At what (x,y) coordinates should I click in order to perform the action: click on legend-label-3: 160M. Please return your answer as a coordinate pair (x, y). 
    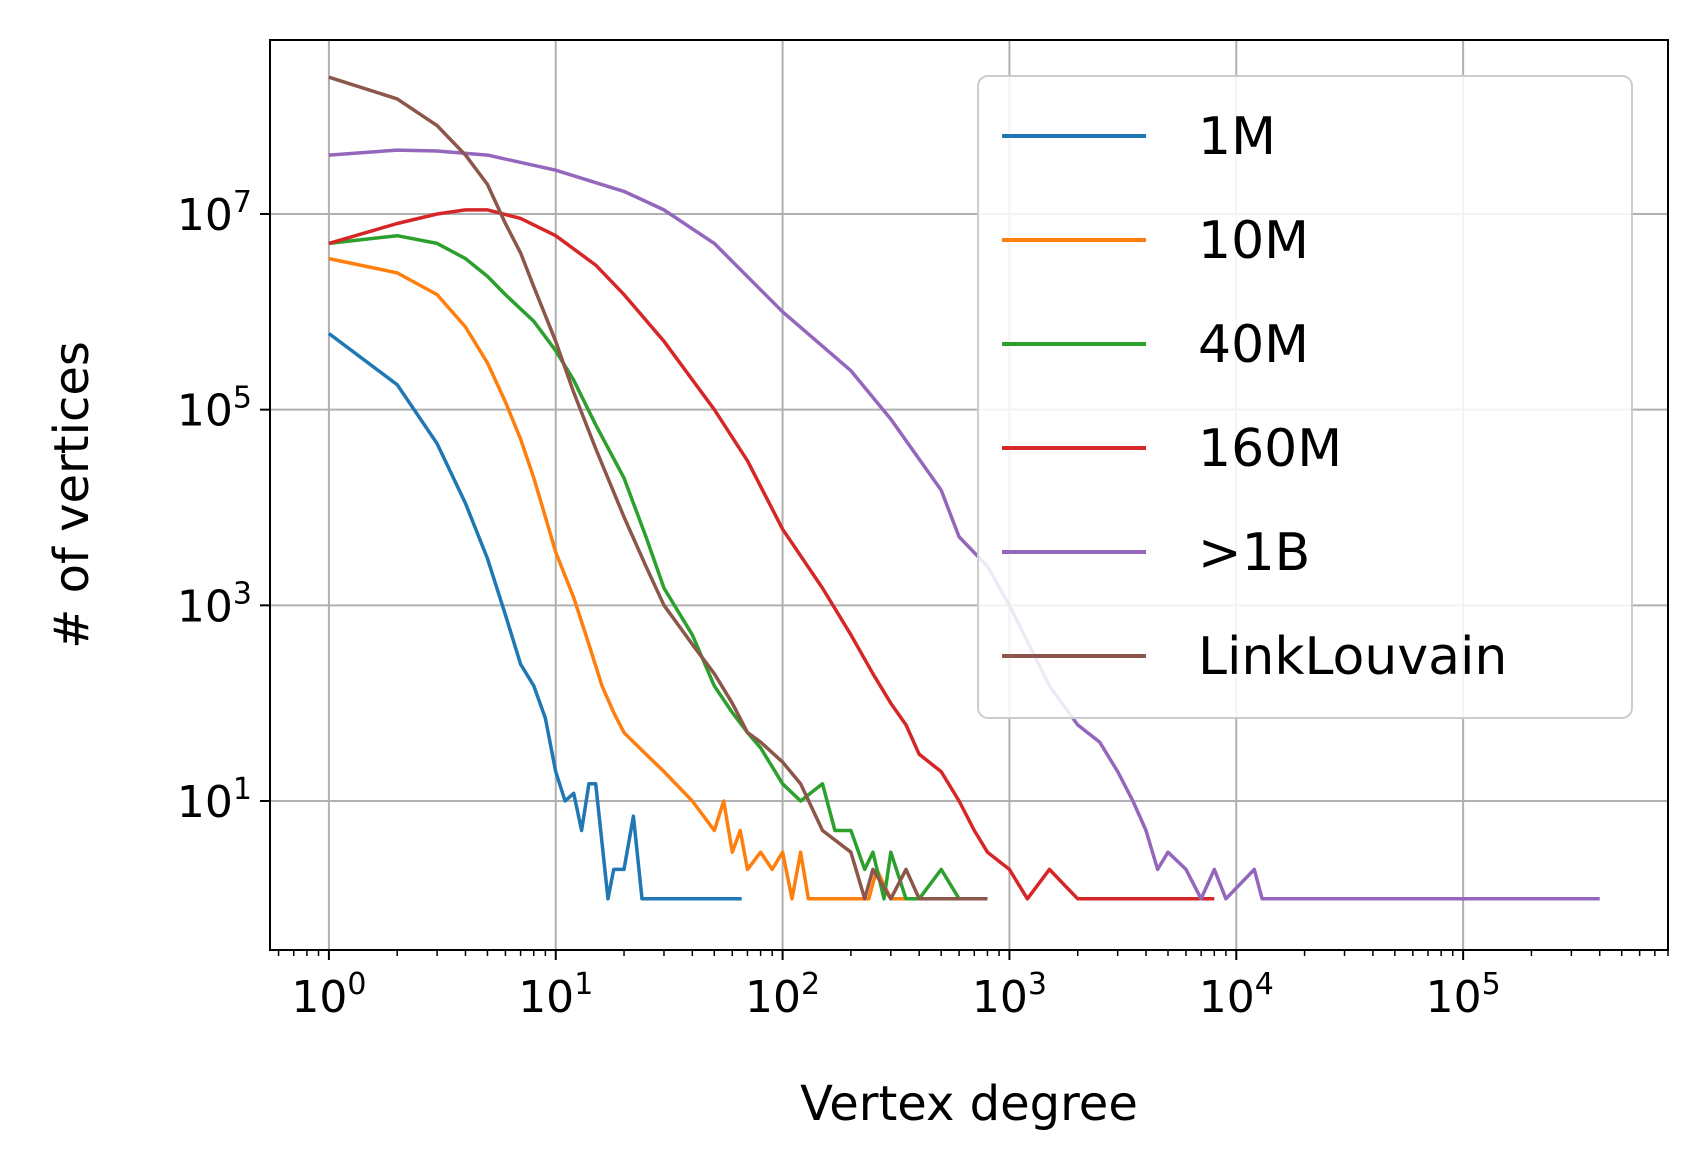
    Looking at the image, I should click on (1270, 449).